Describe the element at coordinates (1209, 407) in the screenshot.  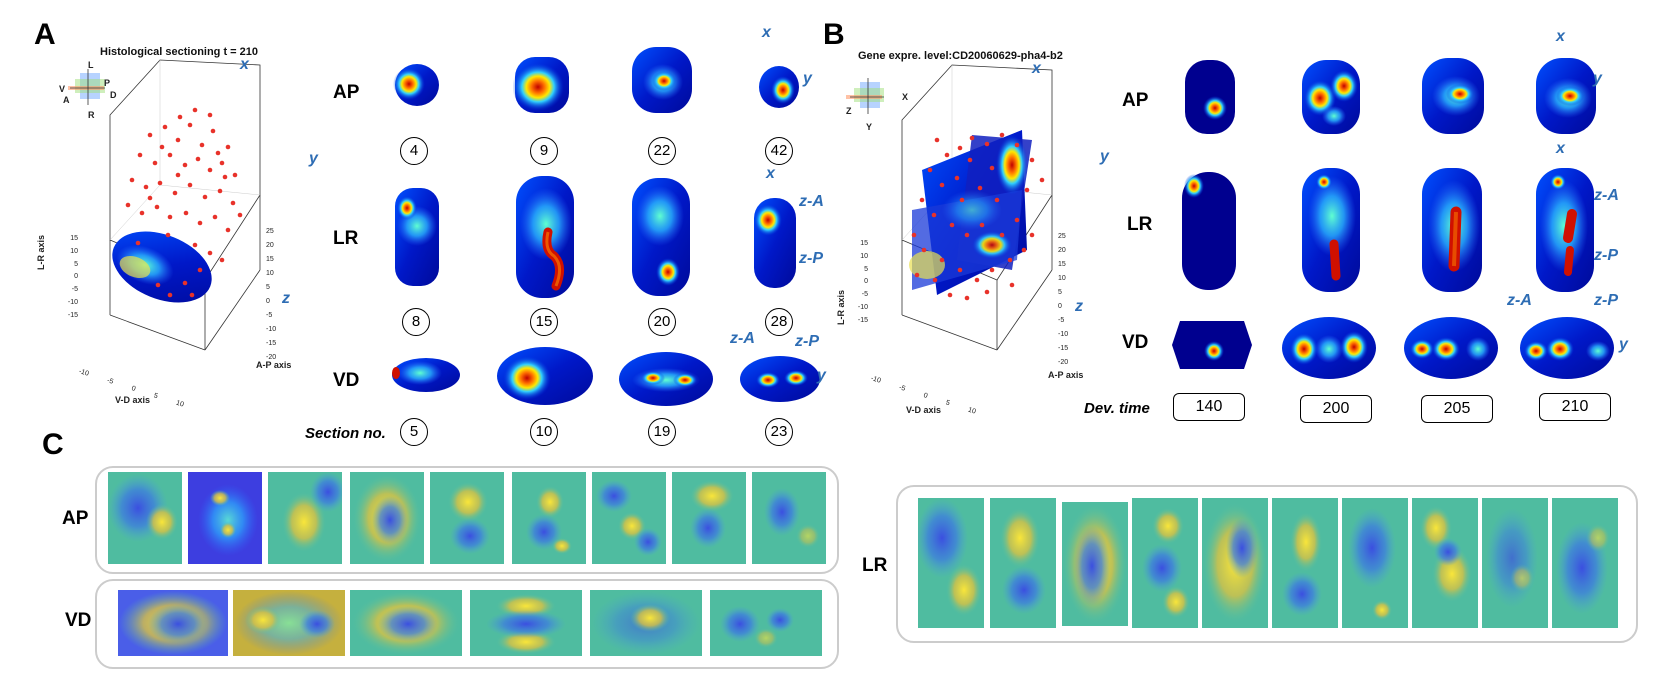
I see `dev-time-box-1: 140` at that location.